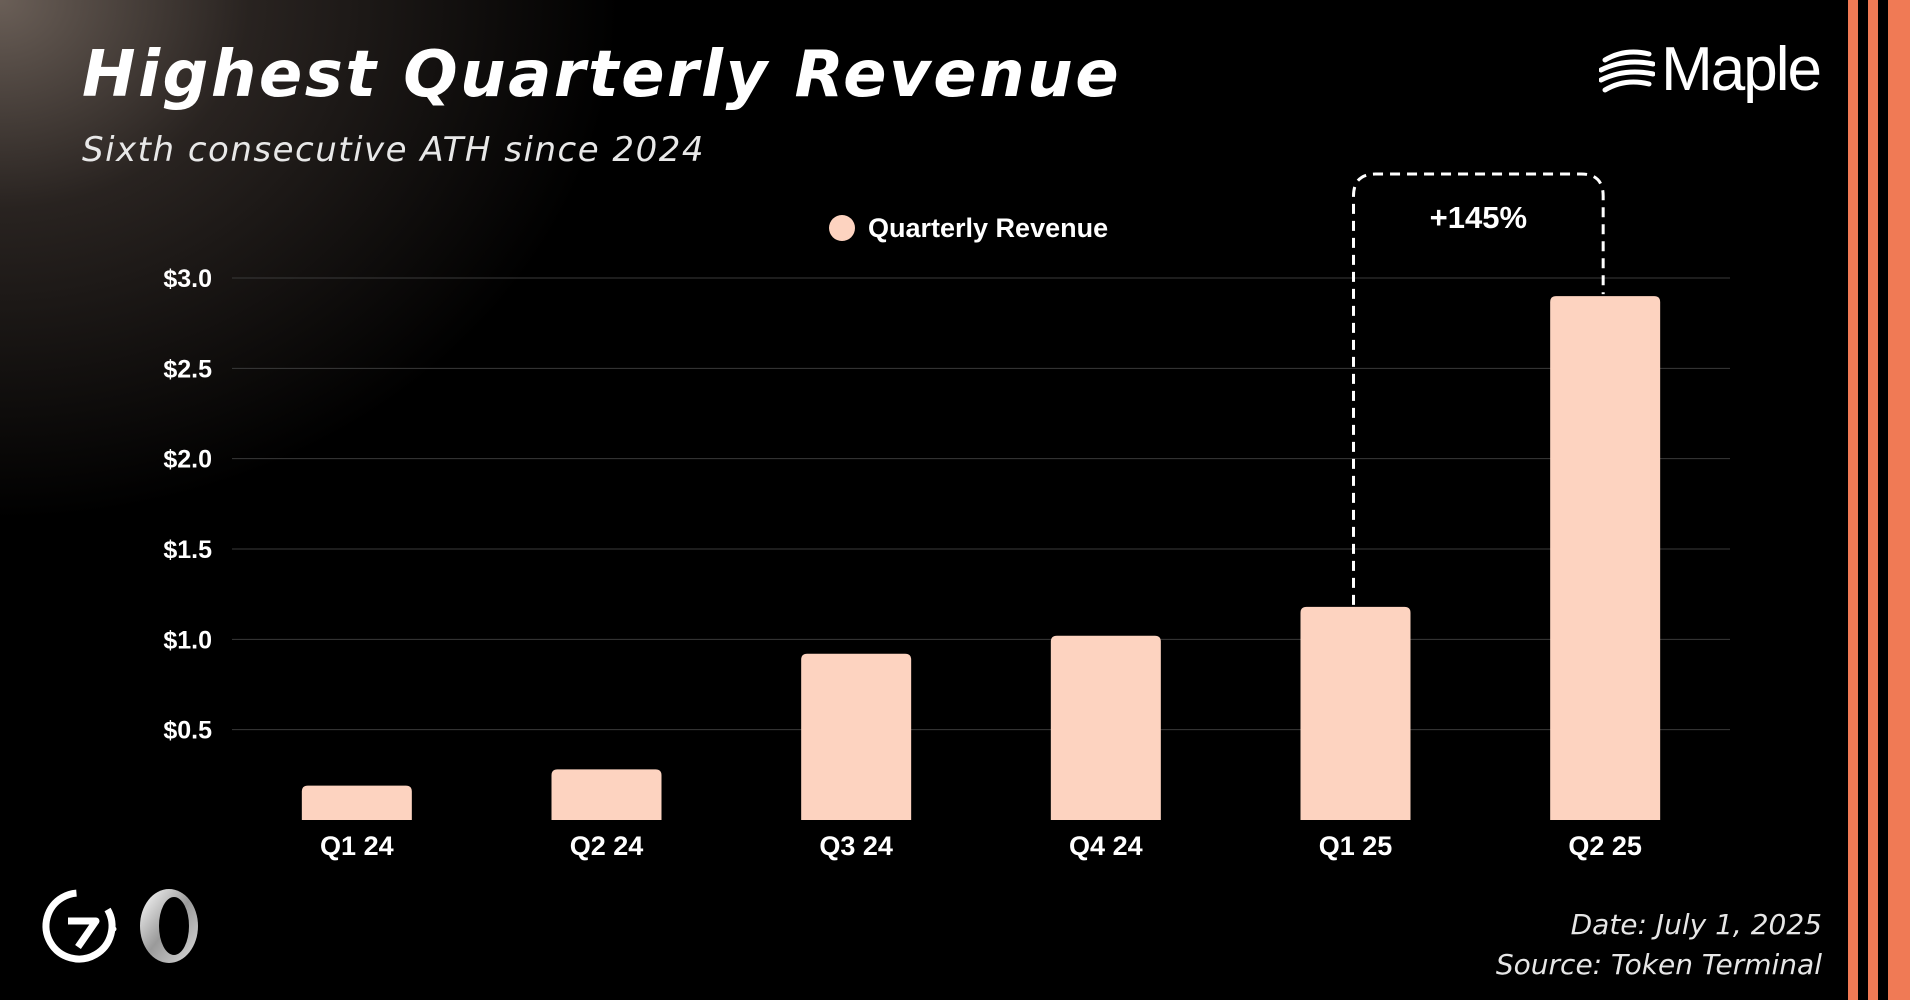 This screenshot has width=1910, height=1000. Describe the element at coordinates (187, 460) in the screenshot. I see `y-tick-label: $2.0` at that location.